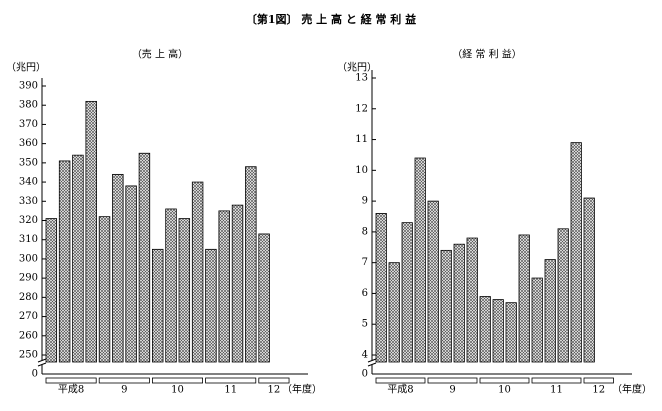 Image resolution: width=662 pixels, height=411 pixels. Describe the element at coordinates (28, 239) in the screenshot. I see `y-tick-label: 310` at that location.